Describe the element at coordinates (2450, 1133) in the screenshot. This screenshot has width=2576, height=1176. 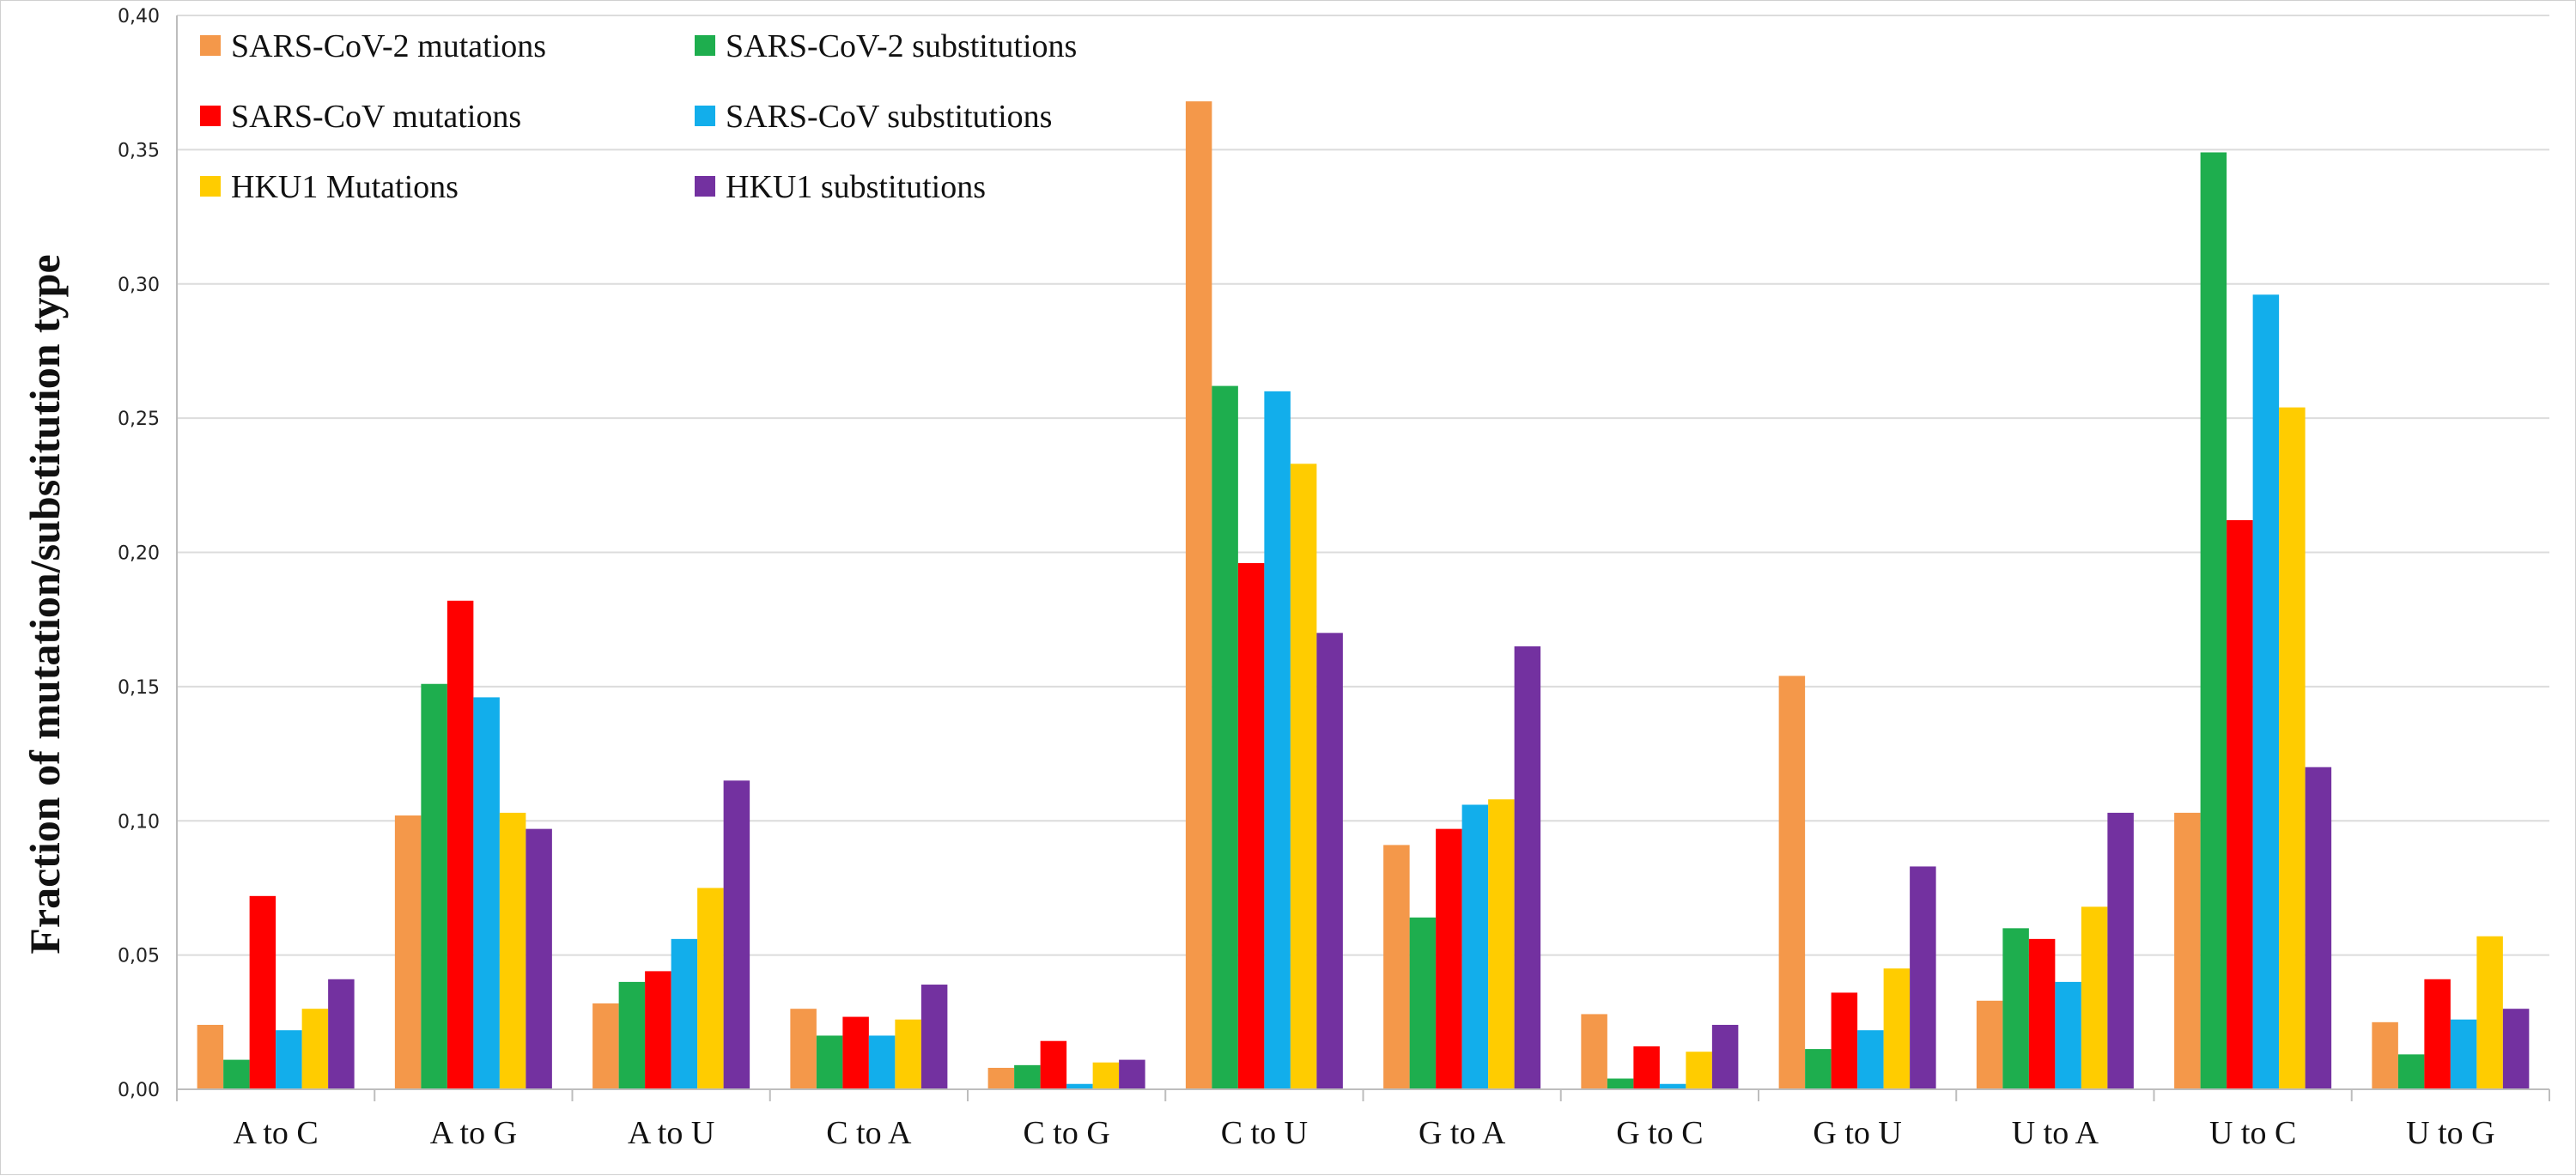
I see `x-tick-label: U to G` at that location.